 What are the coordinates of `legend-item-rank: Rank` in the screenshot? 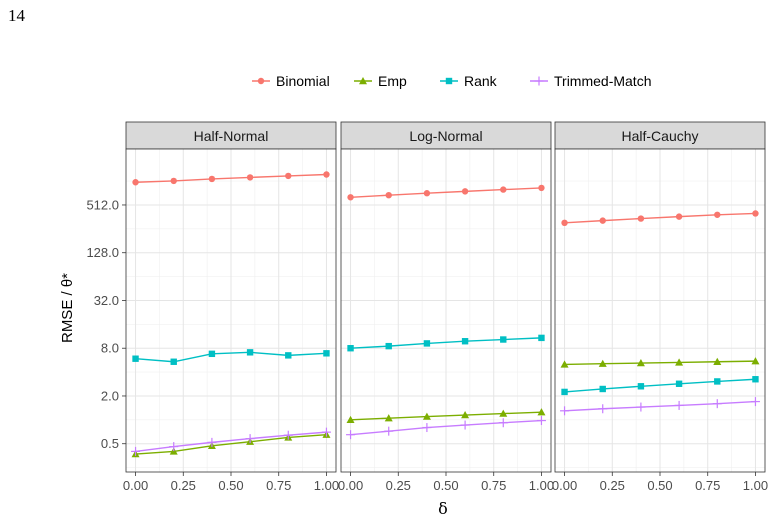 It's located at (469, 81).